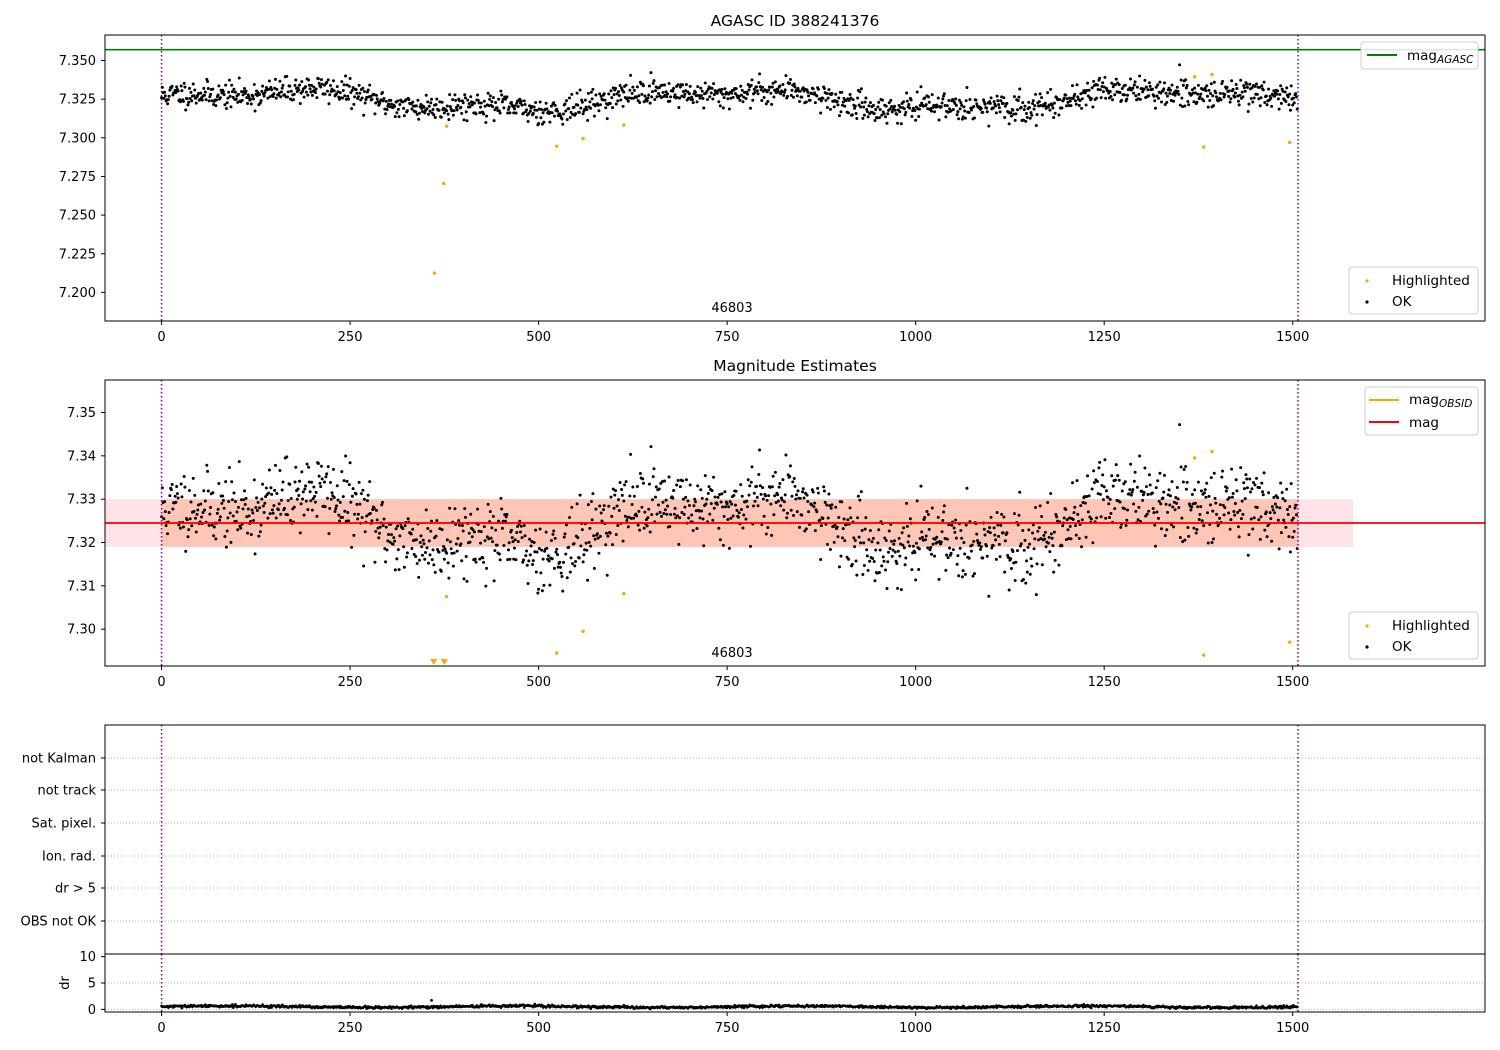 The height and width of the screenshot is (1050, 1500). I want to click on x-tick-label: 500, so click(538, 1028).